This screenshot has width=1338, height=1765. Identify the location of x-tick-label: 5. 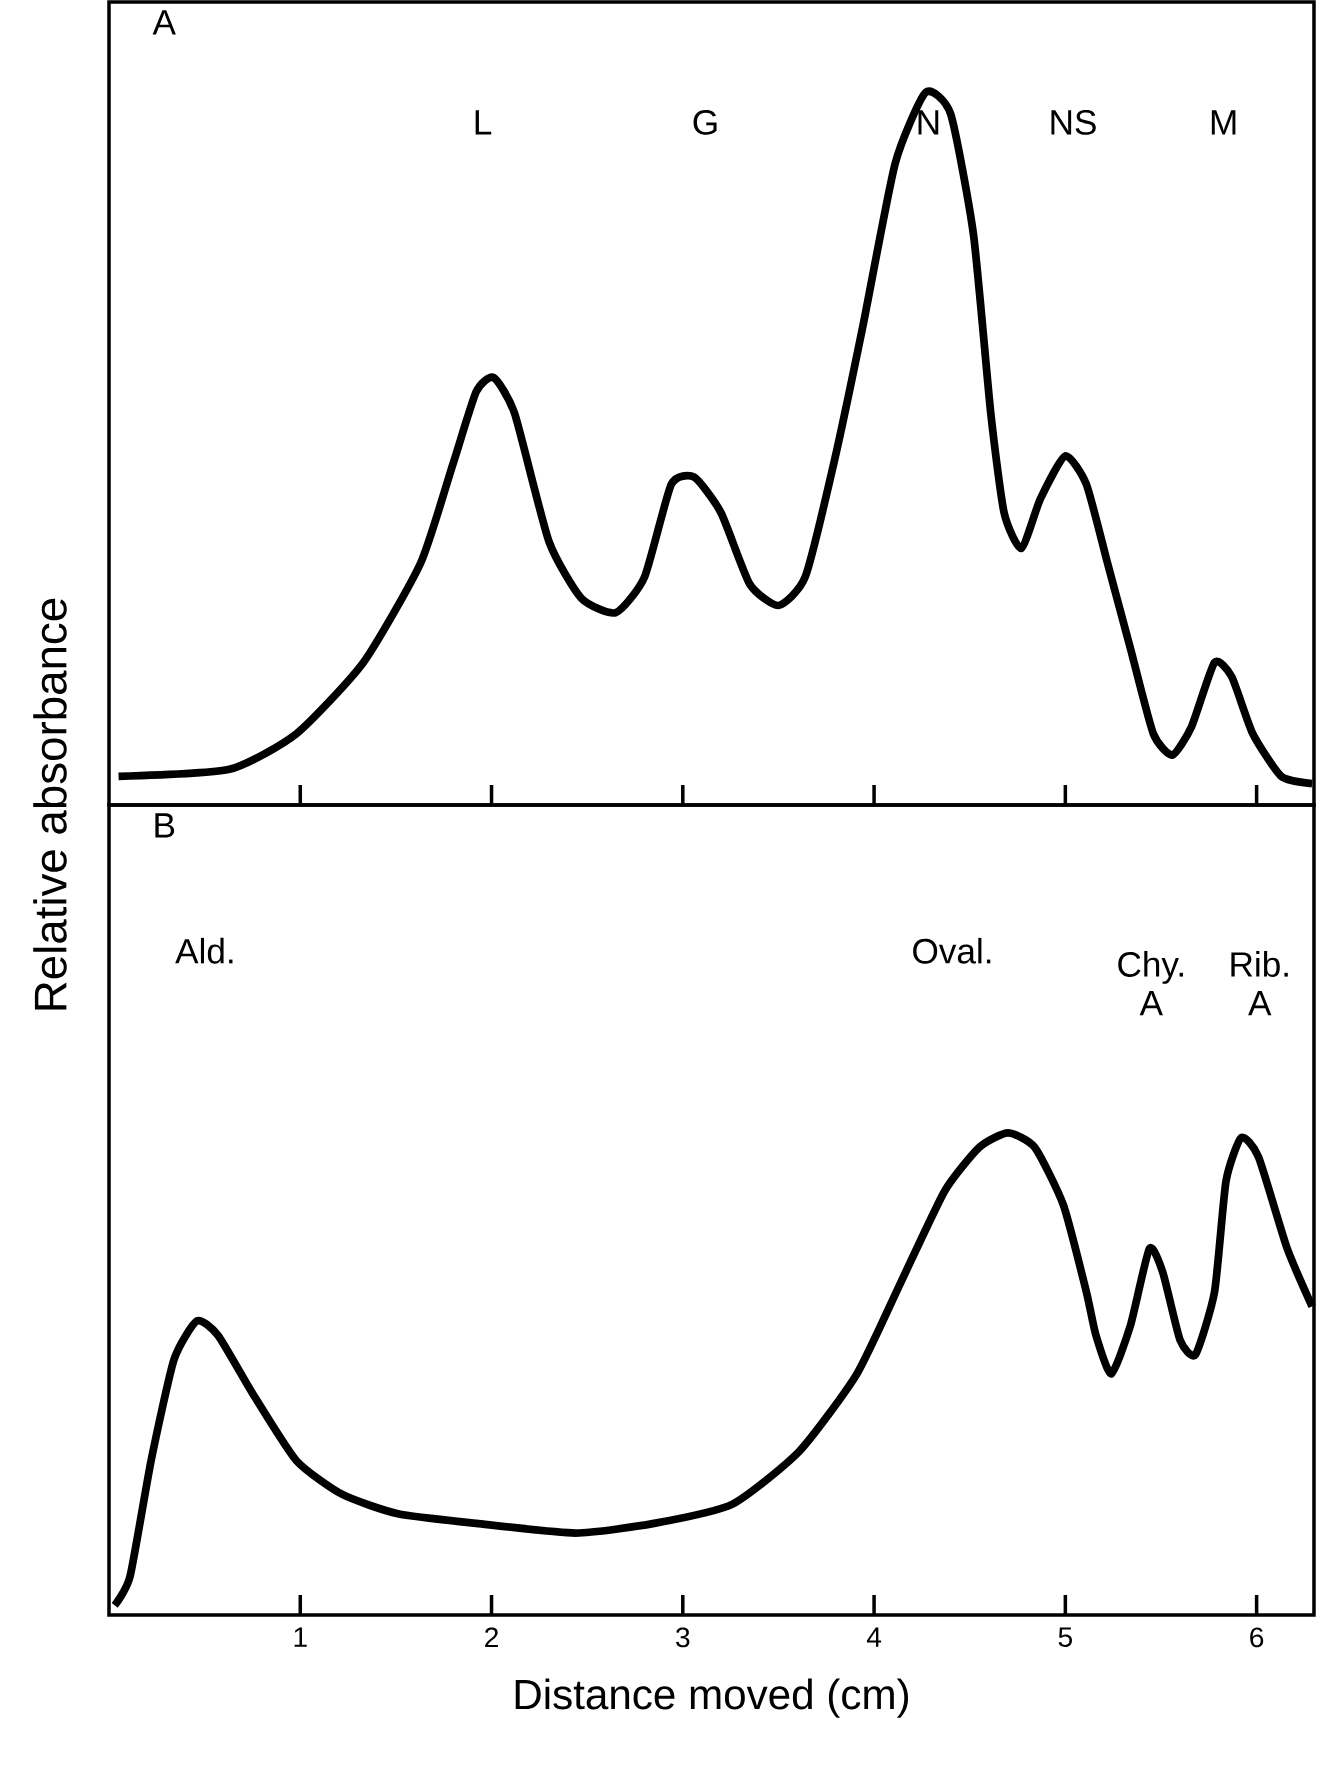
(1065, 1637).